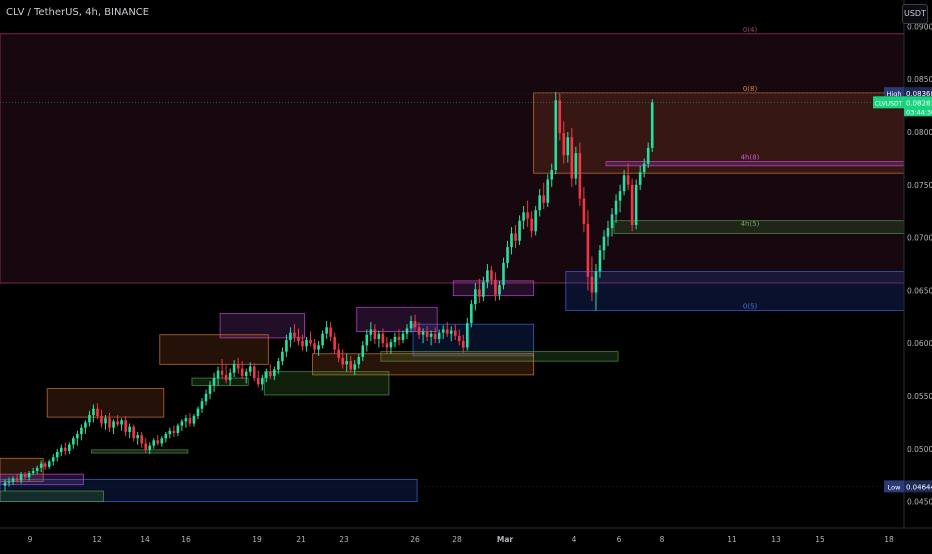  Describe the element at coordinates (889, 539) in the screenshot. I see `x-tick-label: 18` at that location.